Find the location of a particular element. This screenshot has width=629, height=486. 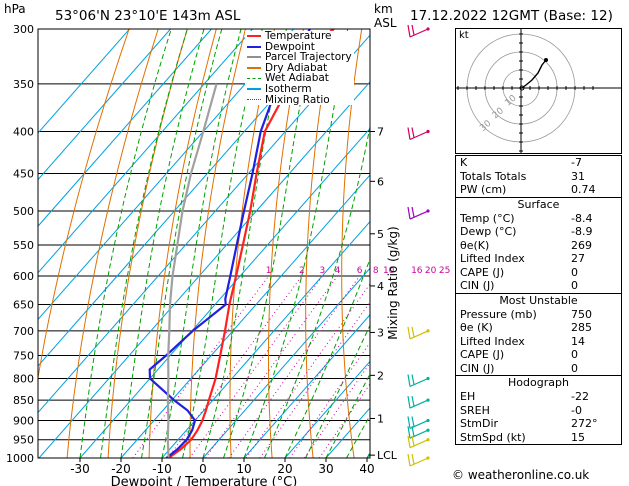

legend-label: Temperature is located at coordinates (298, 36).